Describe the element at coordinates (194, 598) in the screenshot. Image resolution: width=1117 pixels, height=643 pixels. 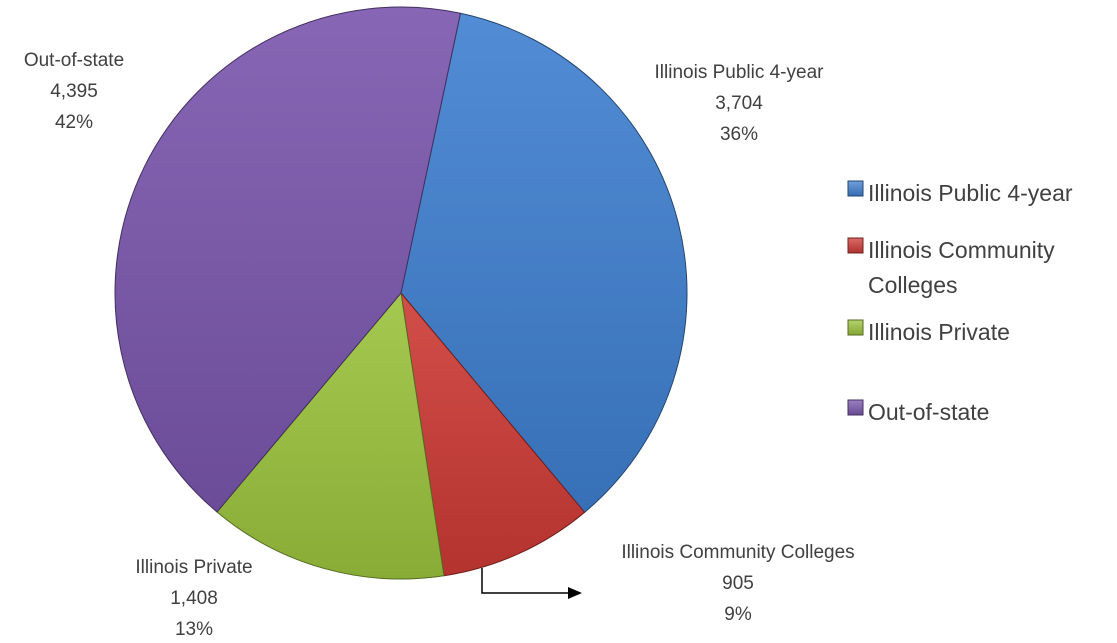
I see `data-label-value-illinois-private: 1,408` at that location.